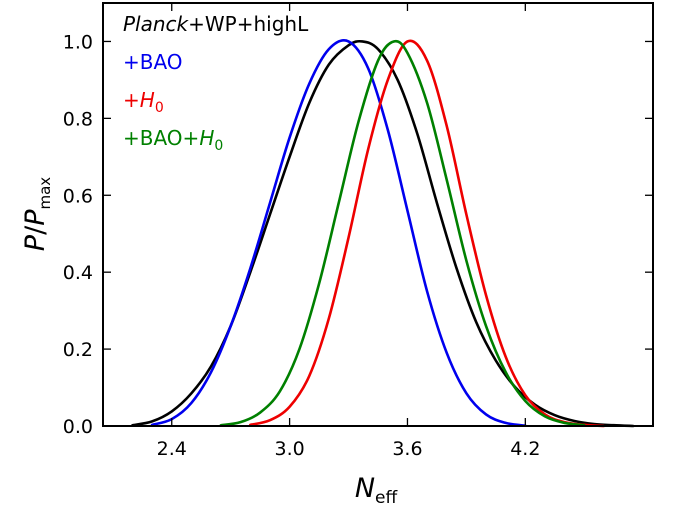  What do you see at coordinates (173, 140) in the screenshot?
I see `legend-entry-bao-h0: +BAO+H0` at bounding box center [173, 140].